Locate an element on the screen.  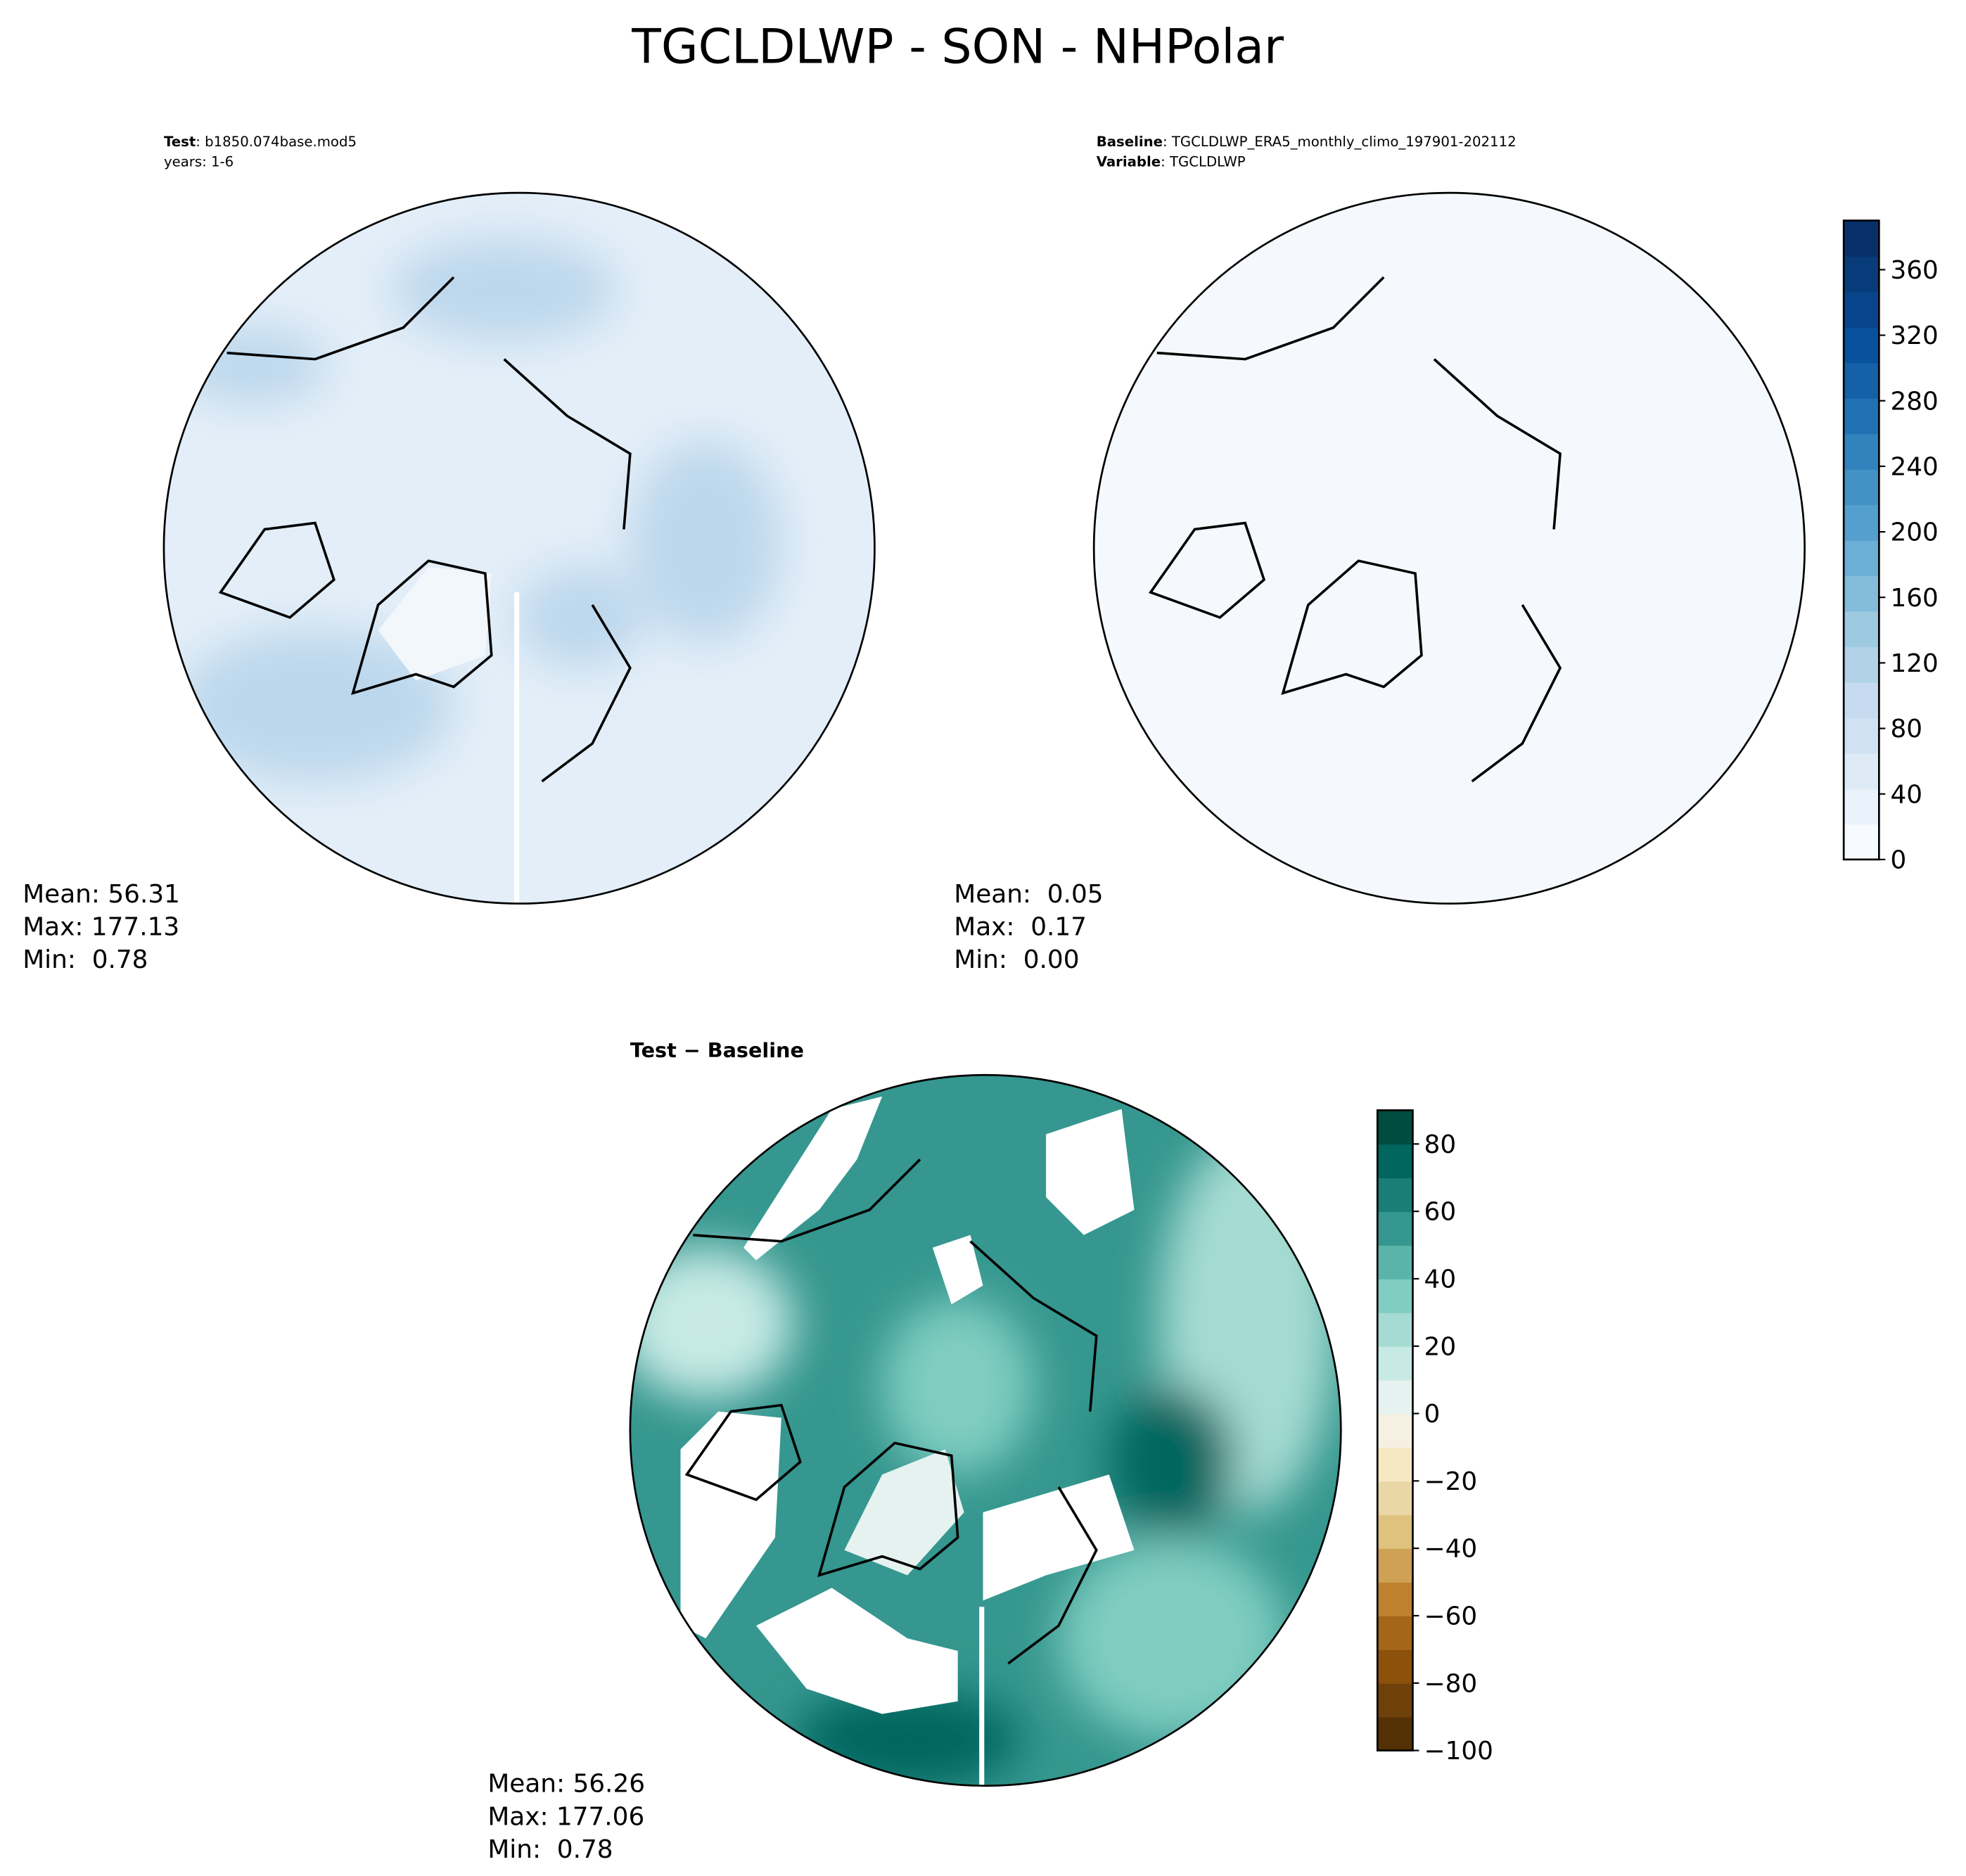
header-key: Test is located at coordinates (180, 142).